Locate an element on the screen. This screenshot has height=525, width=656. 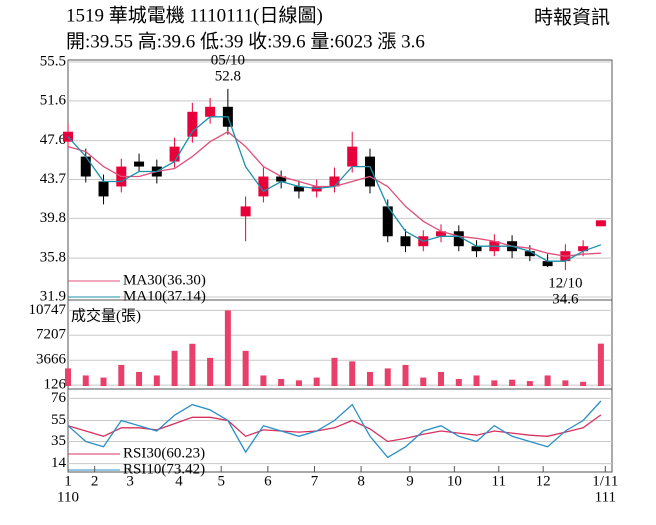
x-tick-label: 3 is located at coordinates (130, 481).